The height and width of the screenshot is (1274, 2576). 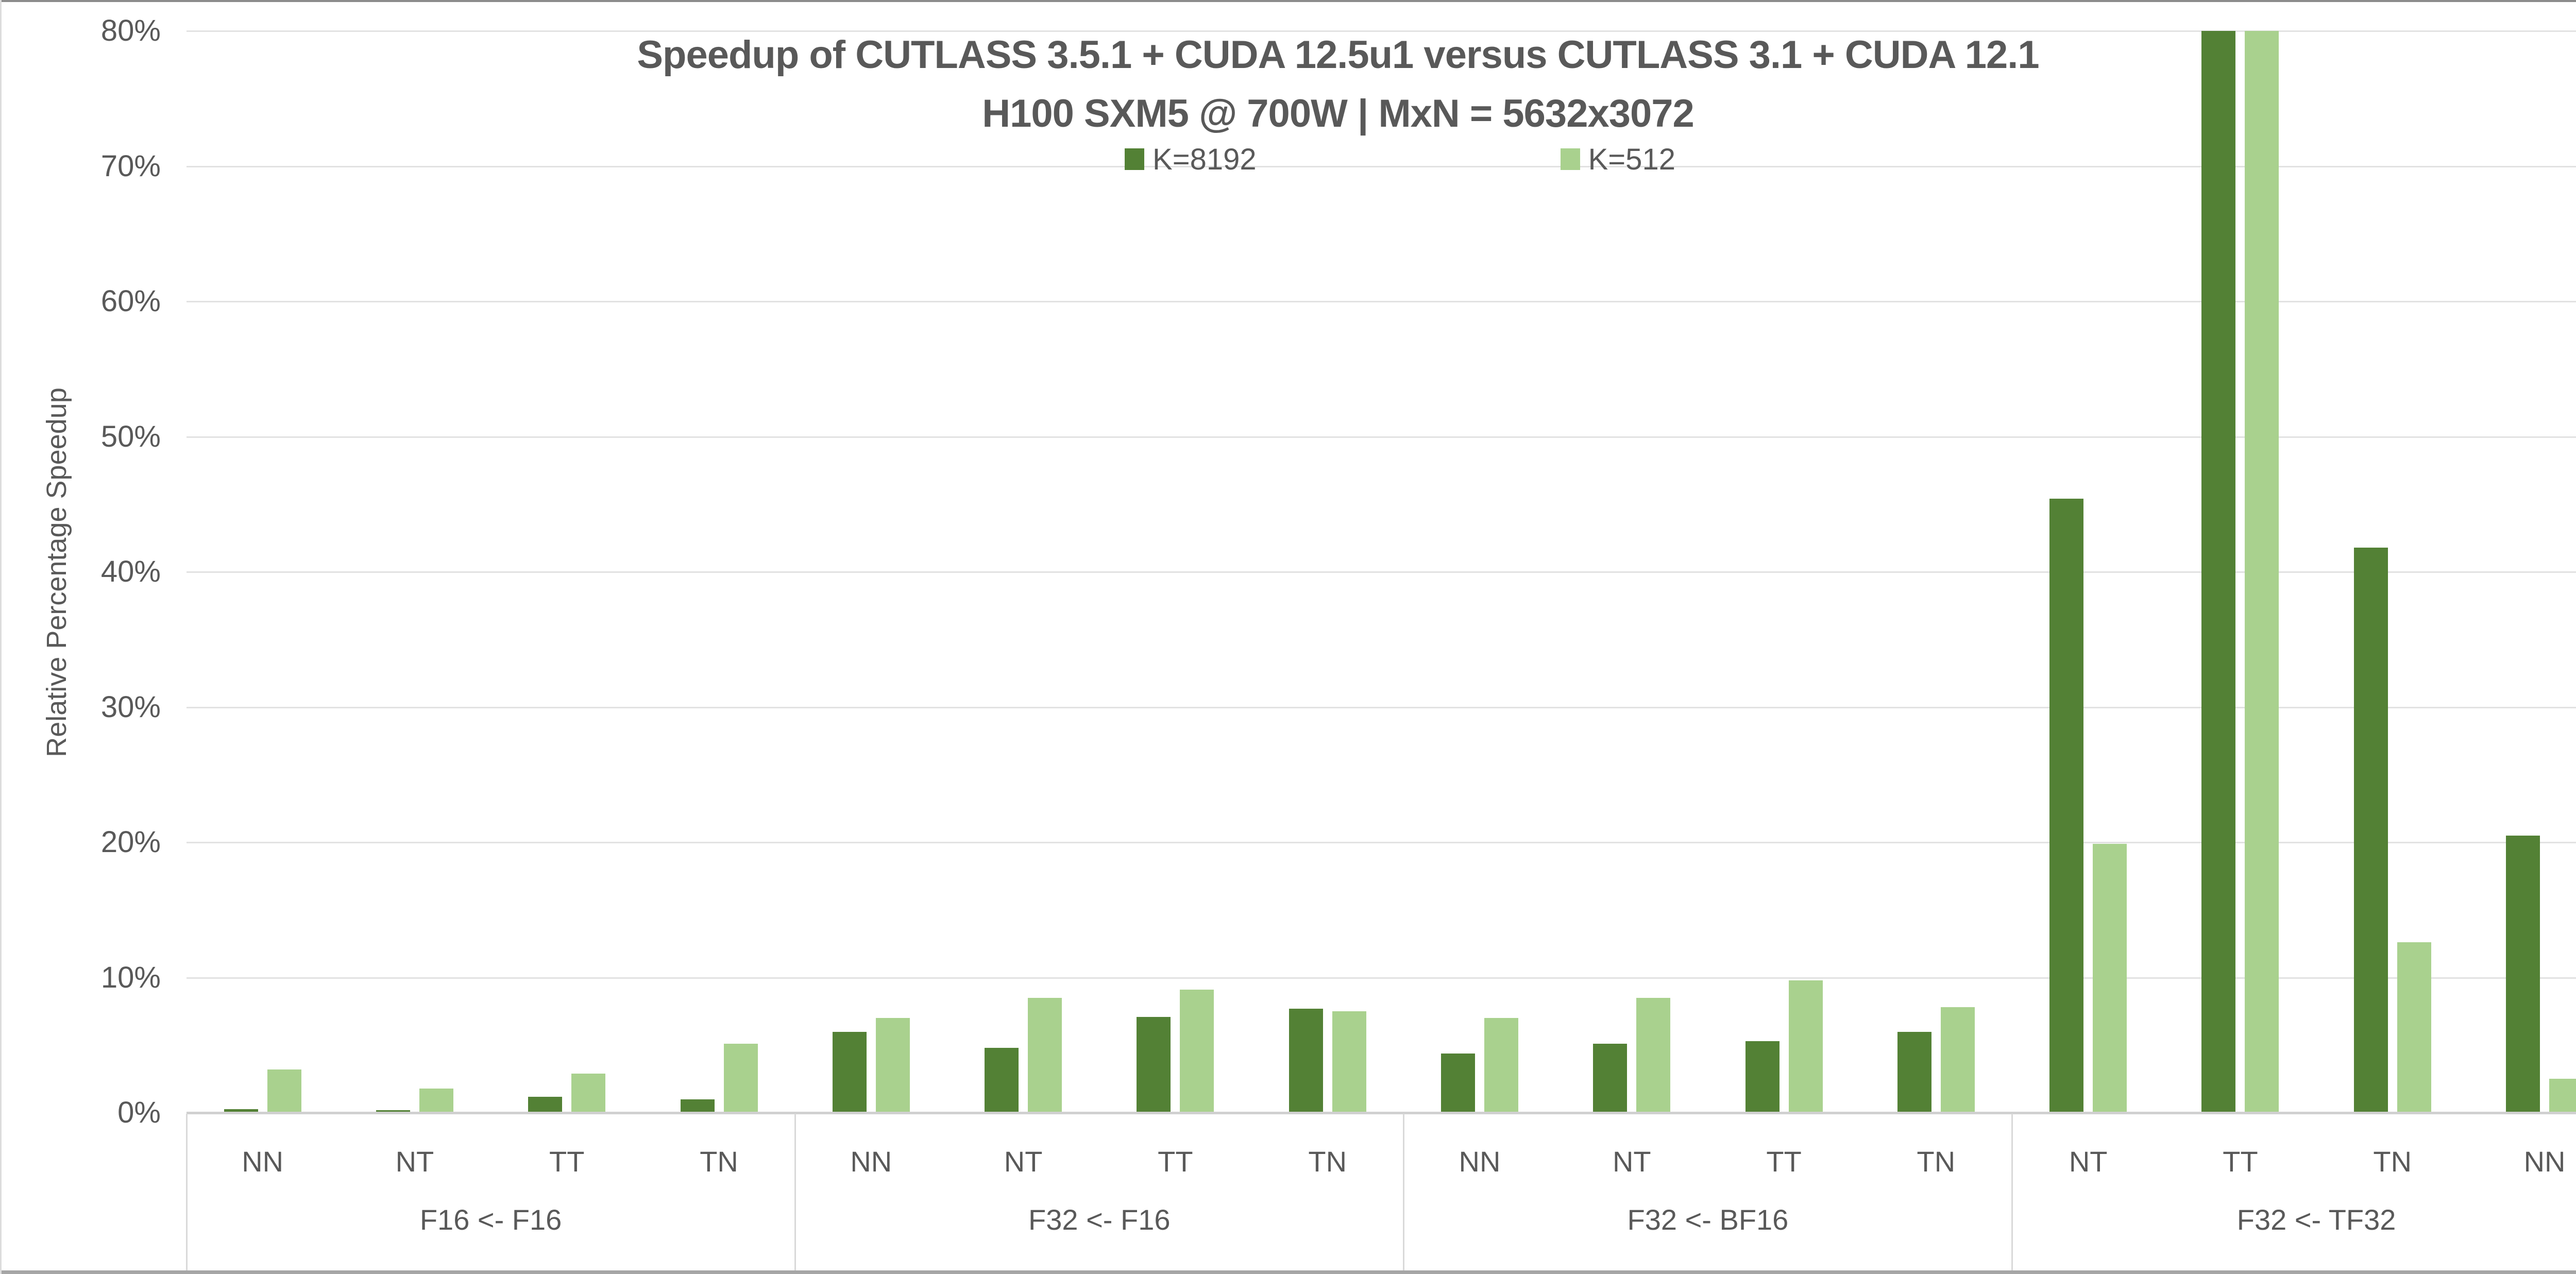 What do you see at coordinates (1381, 1113) in the screenshot?
I see `x-axis-line` at bounding box center [1381, 1113].